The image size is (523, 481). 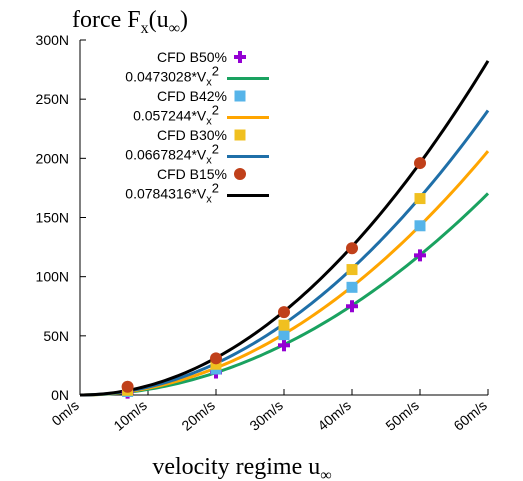 I want to click on legend-label: CFD B50%, so click(x=192, y=57).